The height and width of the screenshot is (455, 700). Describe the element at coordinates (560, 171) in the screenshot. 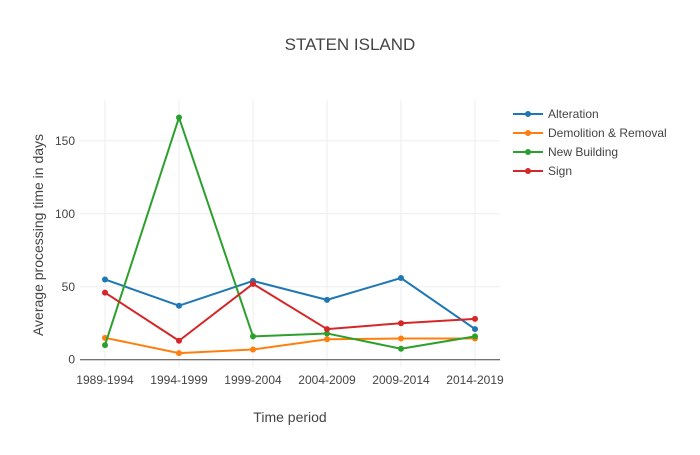

I see `legend-label: Sign` at that location.